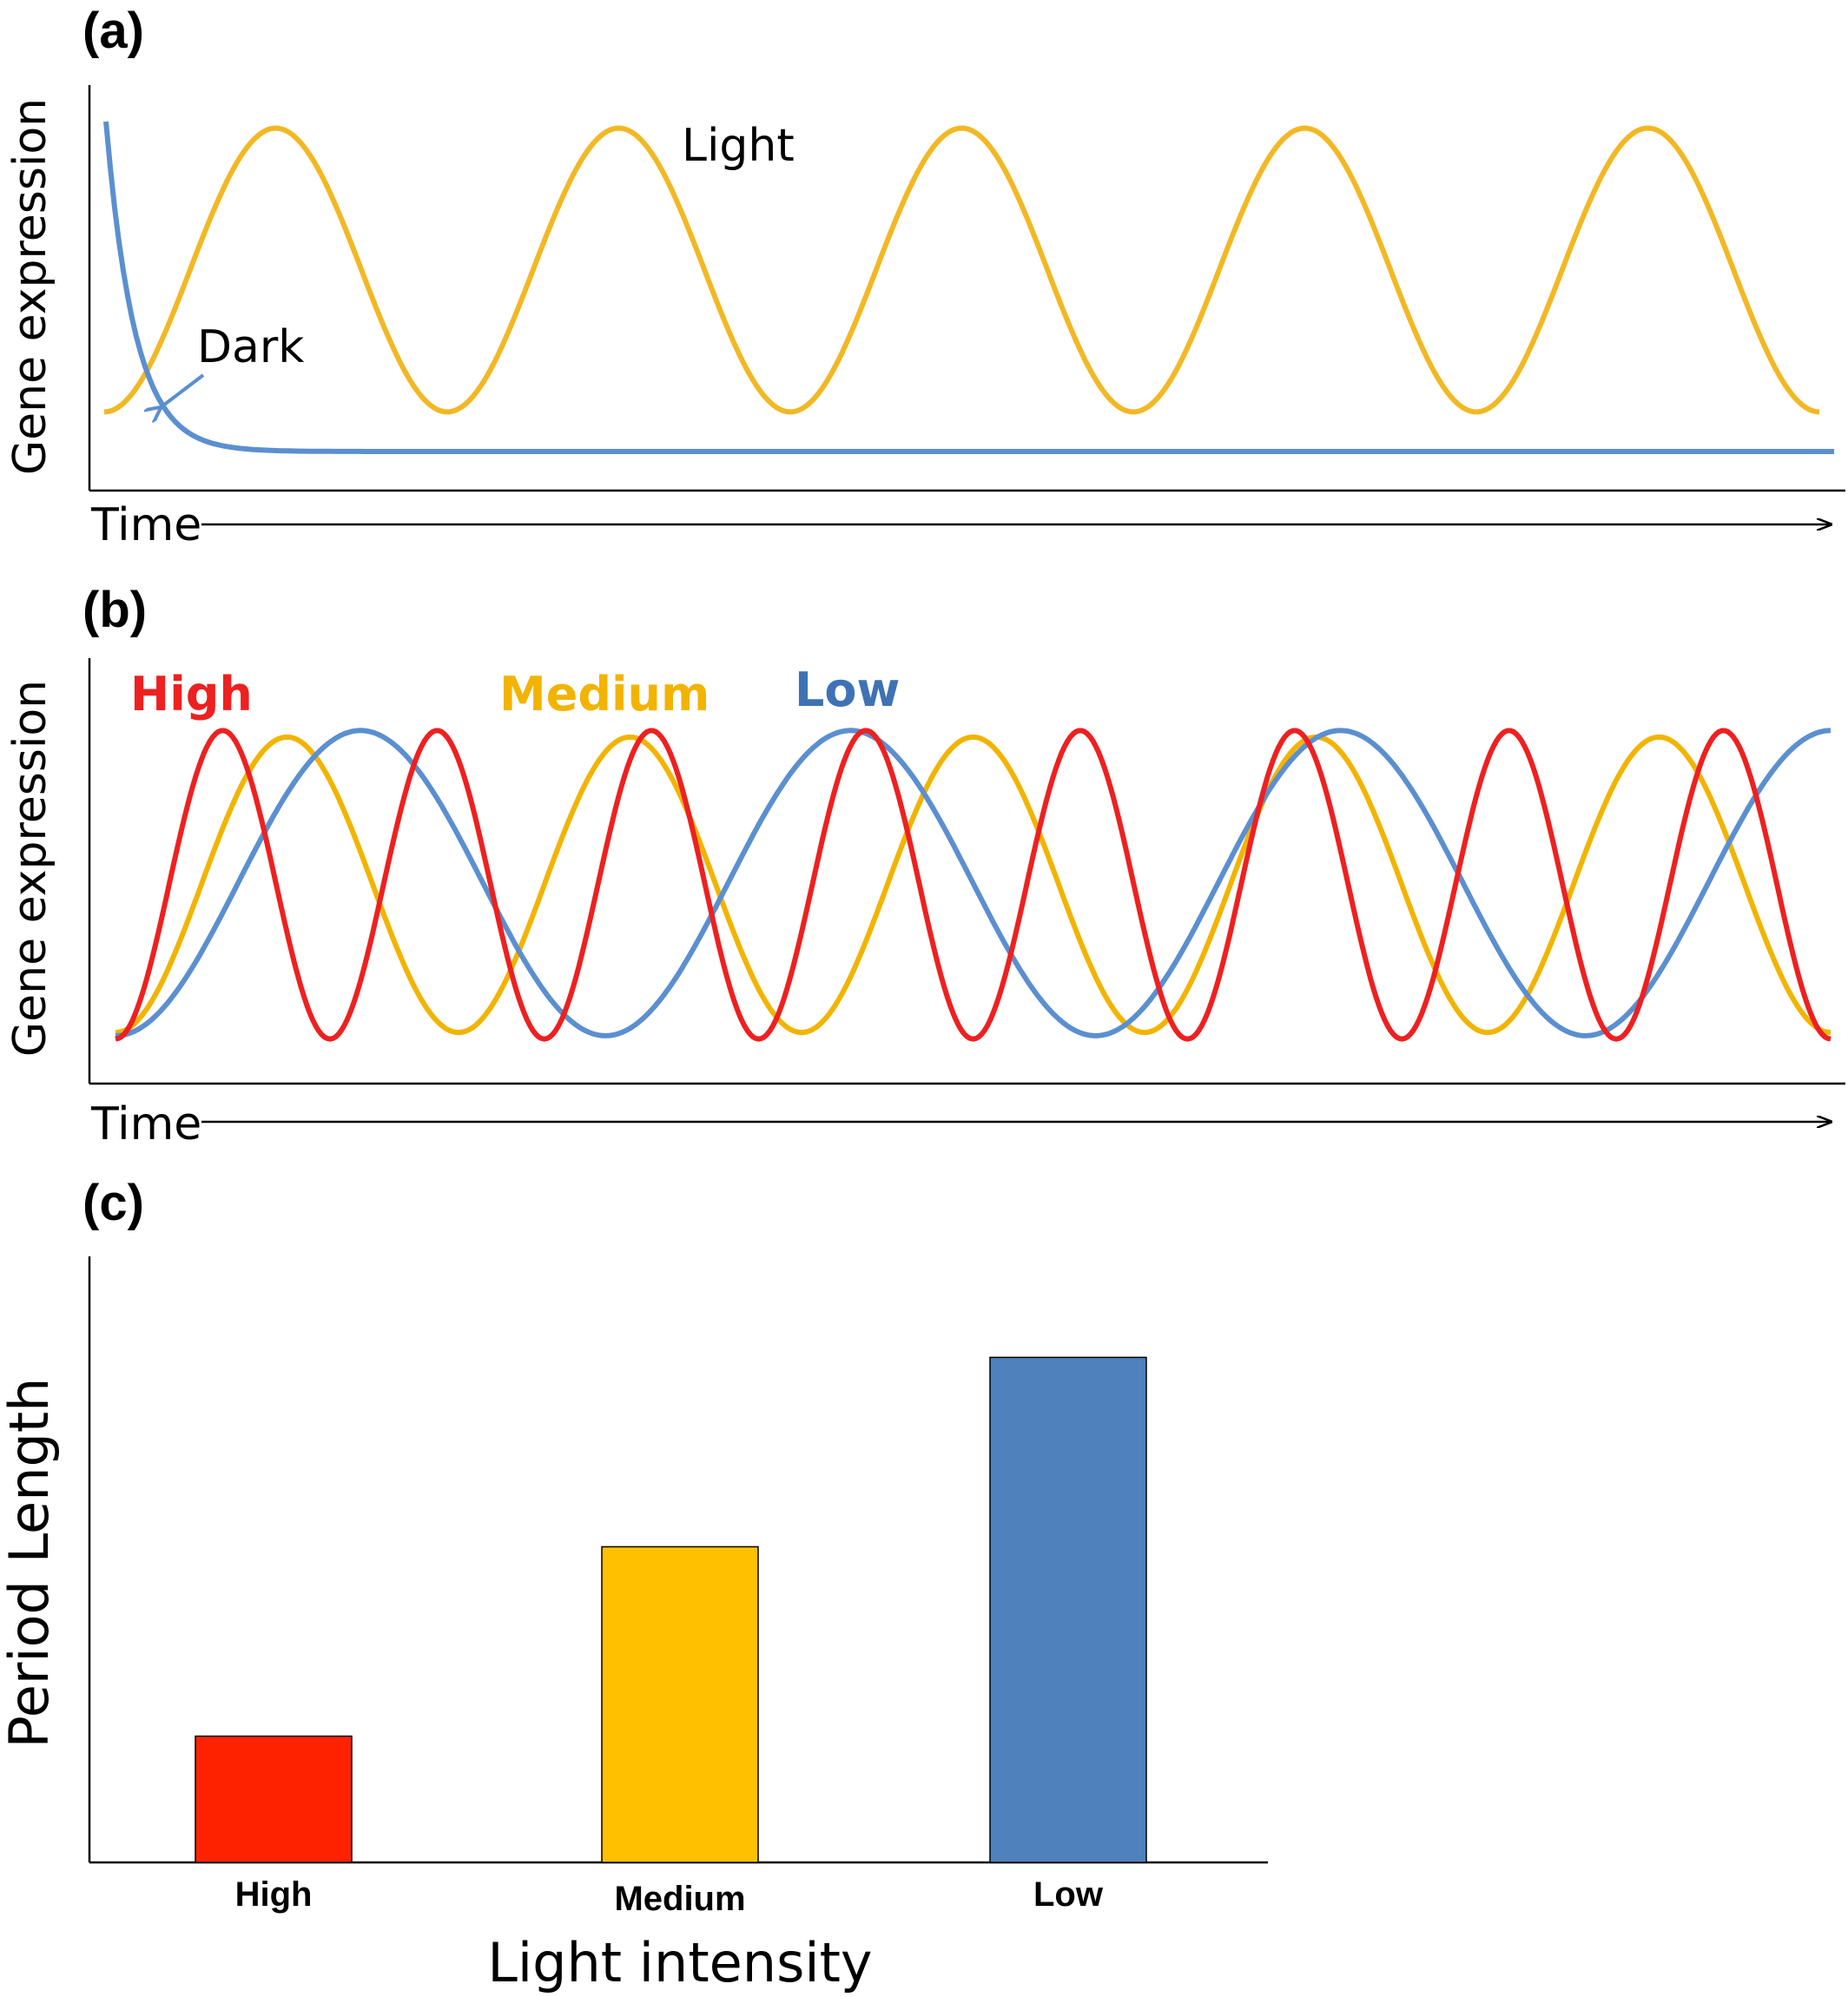  Describe the element at coordinates (30, 868) in the screenshot. I see `panel-b-y-label: Gene expression` at that location.